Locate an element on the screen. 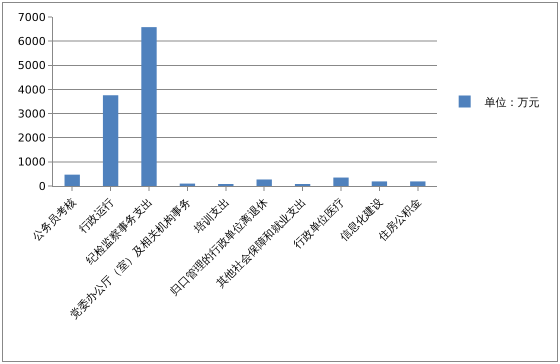  y-tick-label: 6000 is located at coordinates (32, 41).